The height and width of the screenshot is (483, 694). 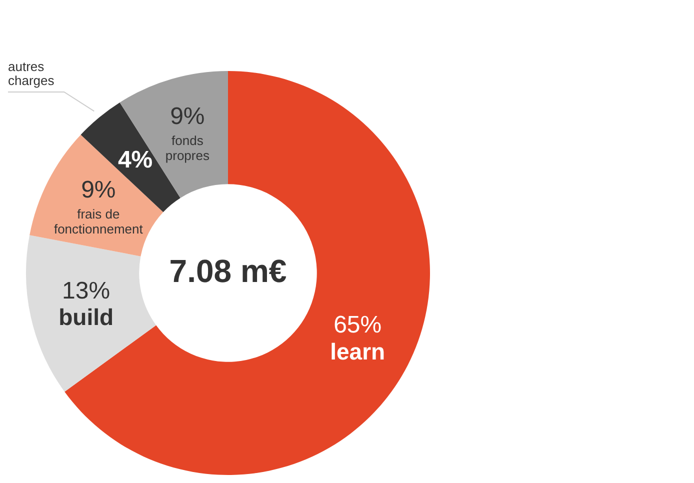 I want to click on slice-label: build, so click(x=86, y=317).